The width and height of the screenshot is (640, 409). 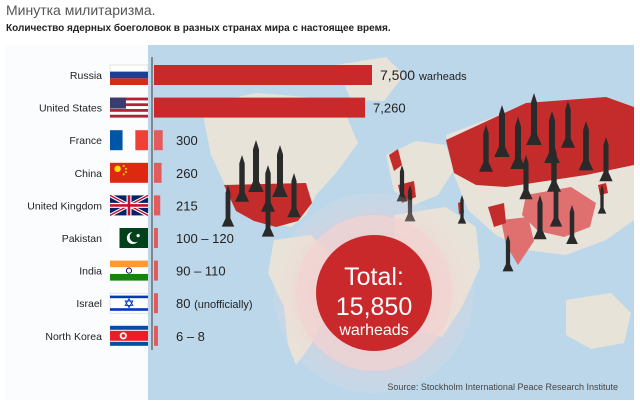 I want to click on bar-row: France 300, so click(x=133, y=140).